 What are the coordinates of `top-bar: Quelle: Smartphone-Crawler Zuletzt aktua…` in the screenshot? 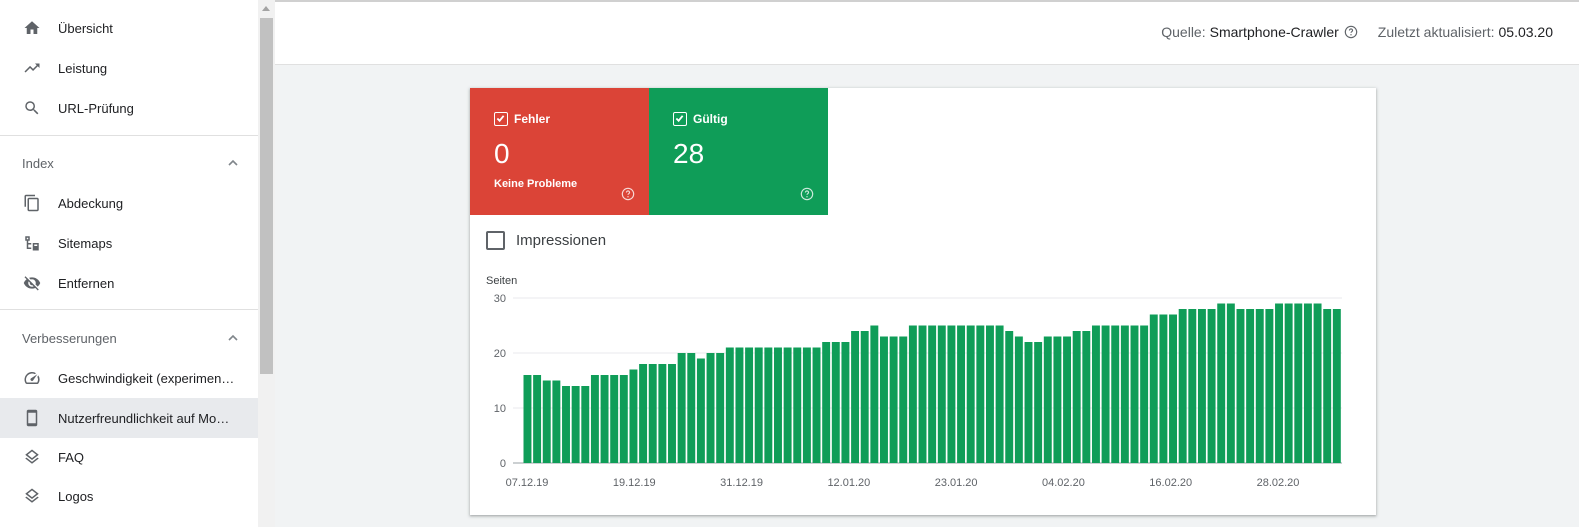 It's located at (927, 32).